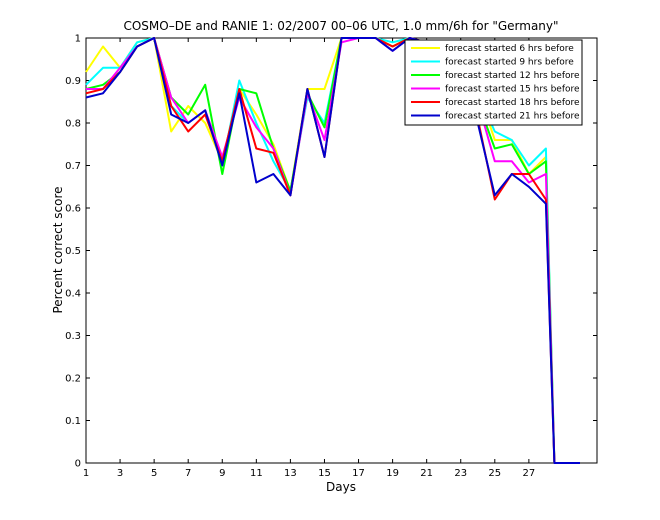 This screenshot has height=520, width=660. What do you see at coordinates (73, 379) in the screenshot?
I see `y-tick-label: 0.2` at bounding box center [73, 379].